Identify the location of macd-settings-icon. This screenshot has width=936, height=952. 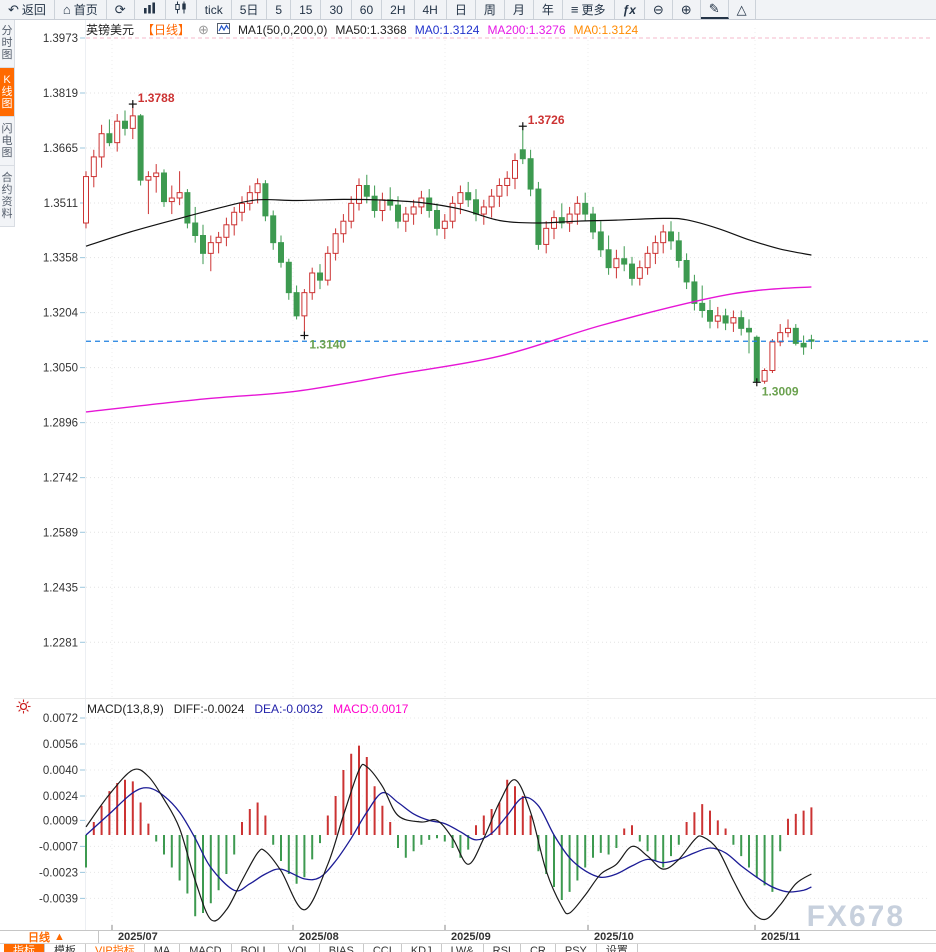
(23, 709).